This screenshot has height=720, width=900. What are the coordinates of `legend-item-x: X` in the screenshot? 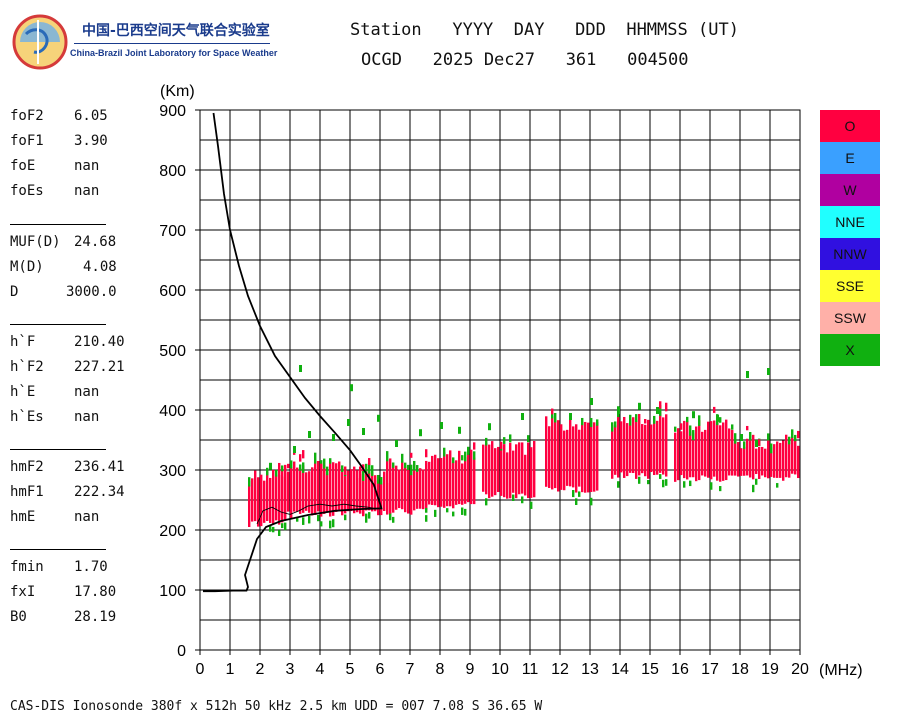 It's located at (850, 350).